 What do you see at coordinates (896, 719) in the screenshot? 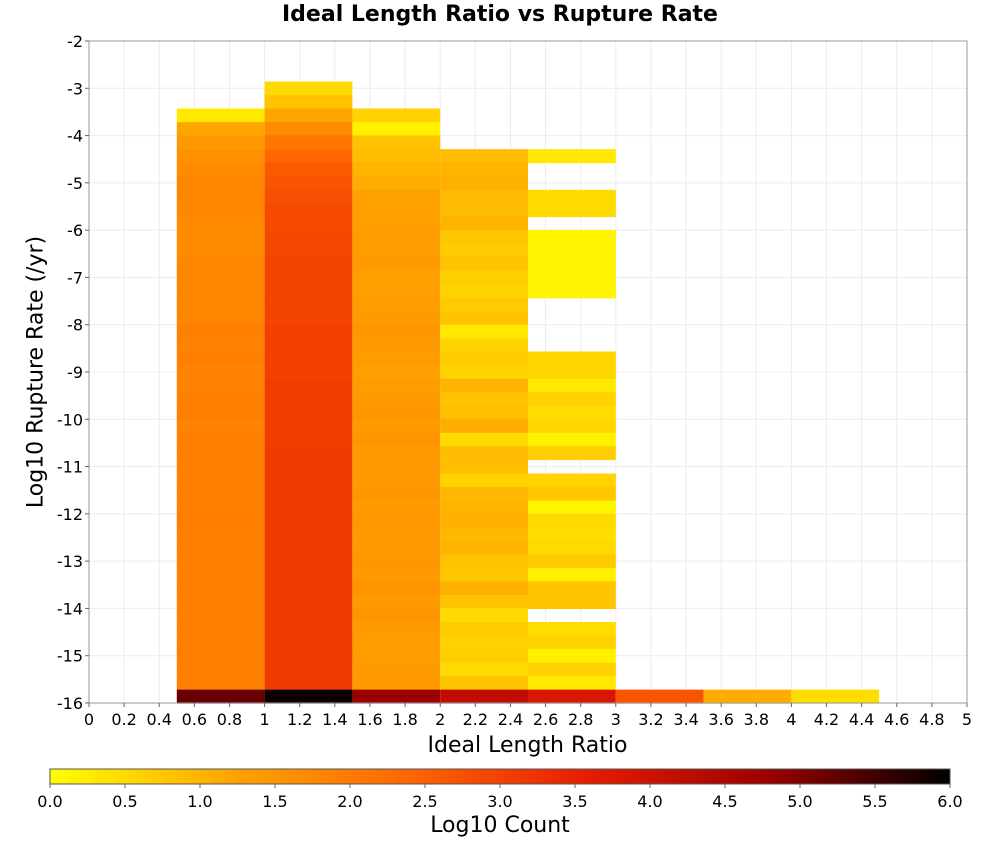
I see `x-tick-label: 4.6` at bounding box center [896, 719].